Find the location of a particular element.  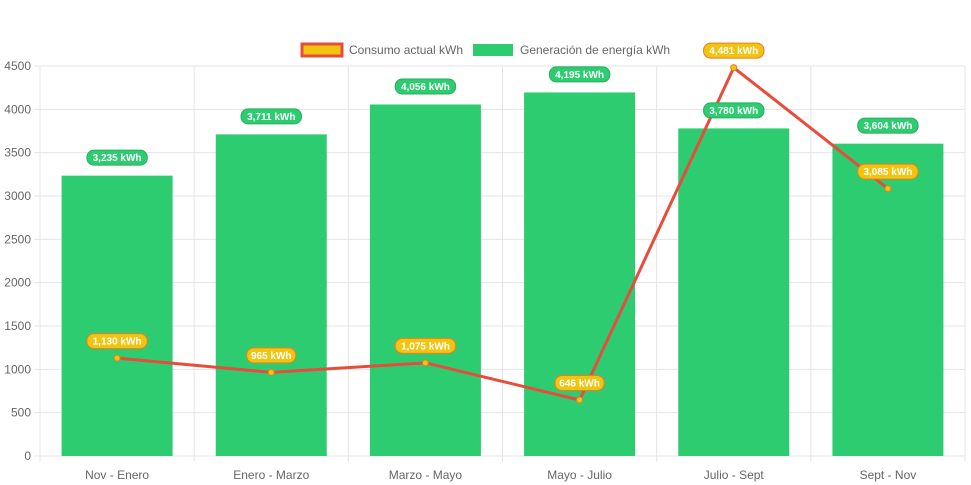

data-label-consumo: 4,481 kWh is located at coordinates (734, 50).